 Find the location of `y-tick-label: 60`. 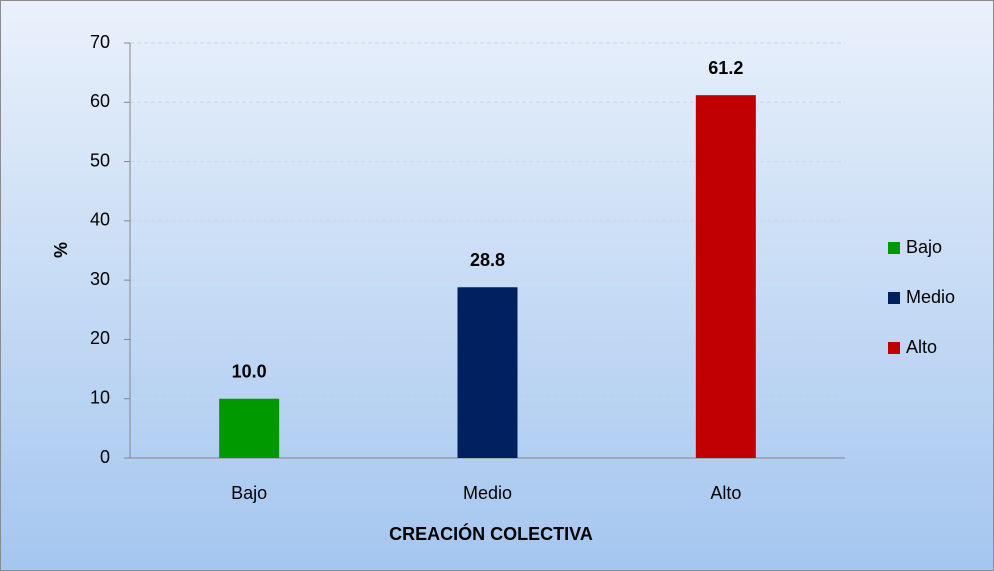

y-tick-label: 60 is located at coordinates (100, 101).